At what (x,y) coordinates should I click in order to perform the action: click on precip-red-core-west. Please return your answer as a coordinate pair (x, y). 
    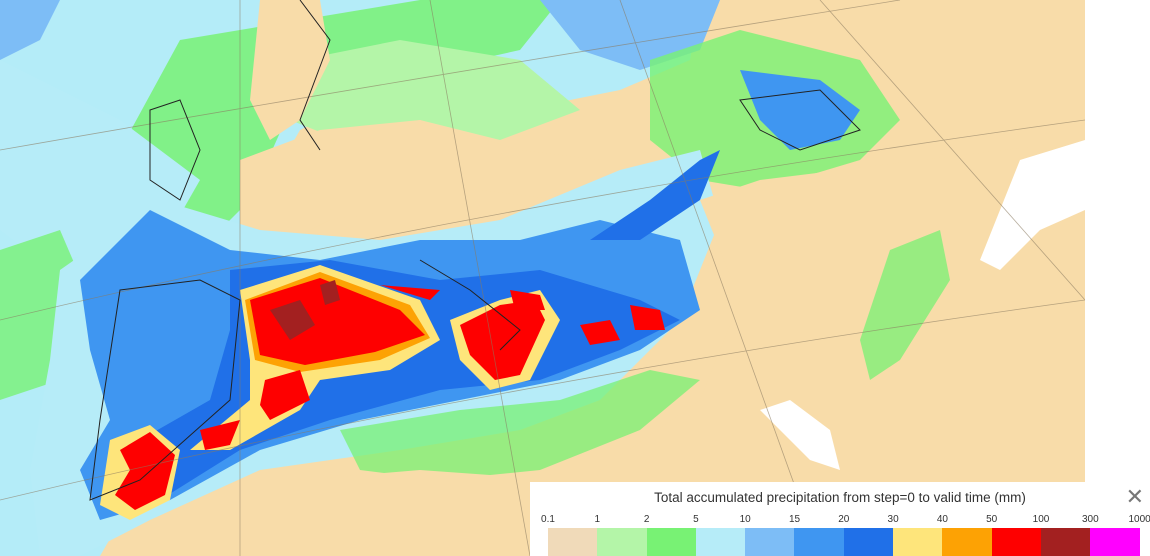
    Looking at the image, I should click on (337, 321).